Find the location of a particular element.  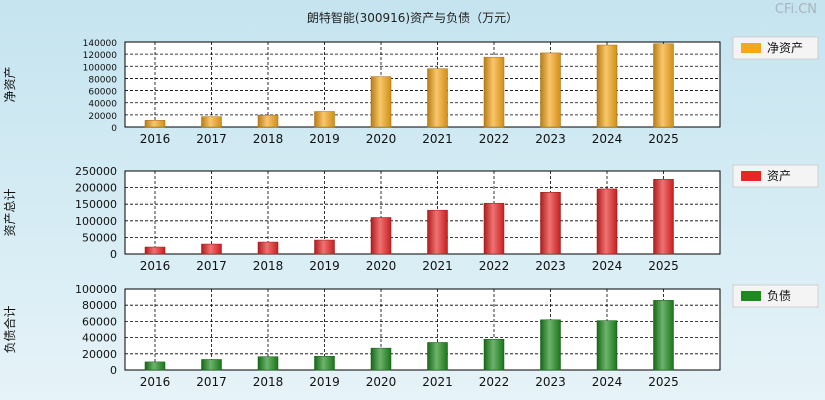

chart-title: 朗特智能(300916)资产与负债（万元） is located at coordinates (412, 18).